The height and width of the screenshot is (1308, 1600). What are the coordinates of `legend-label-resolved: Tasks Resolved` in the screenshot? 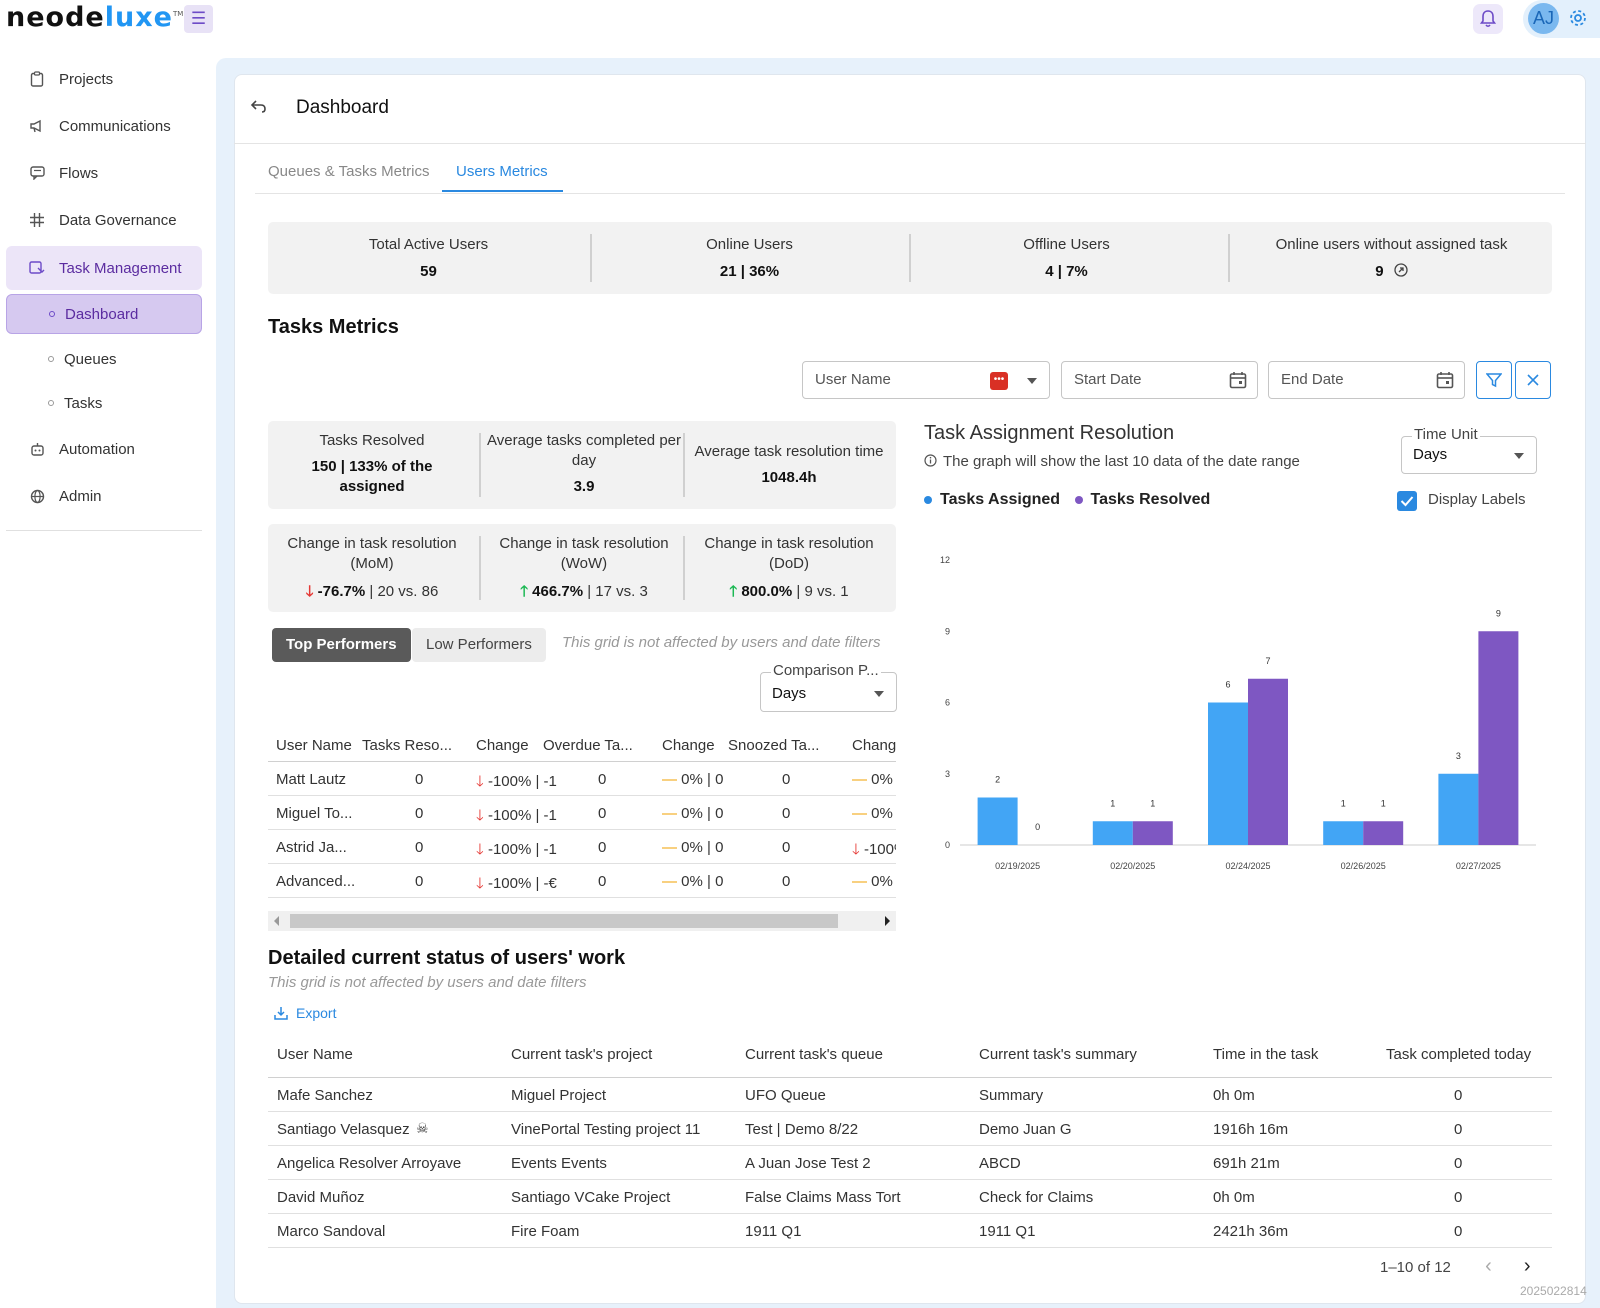 It's located at (1150, 499).